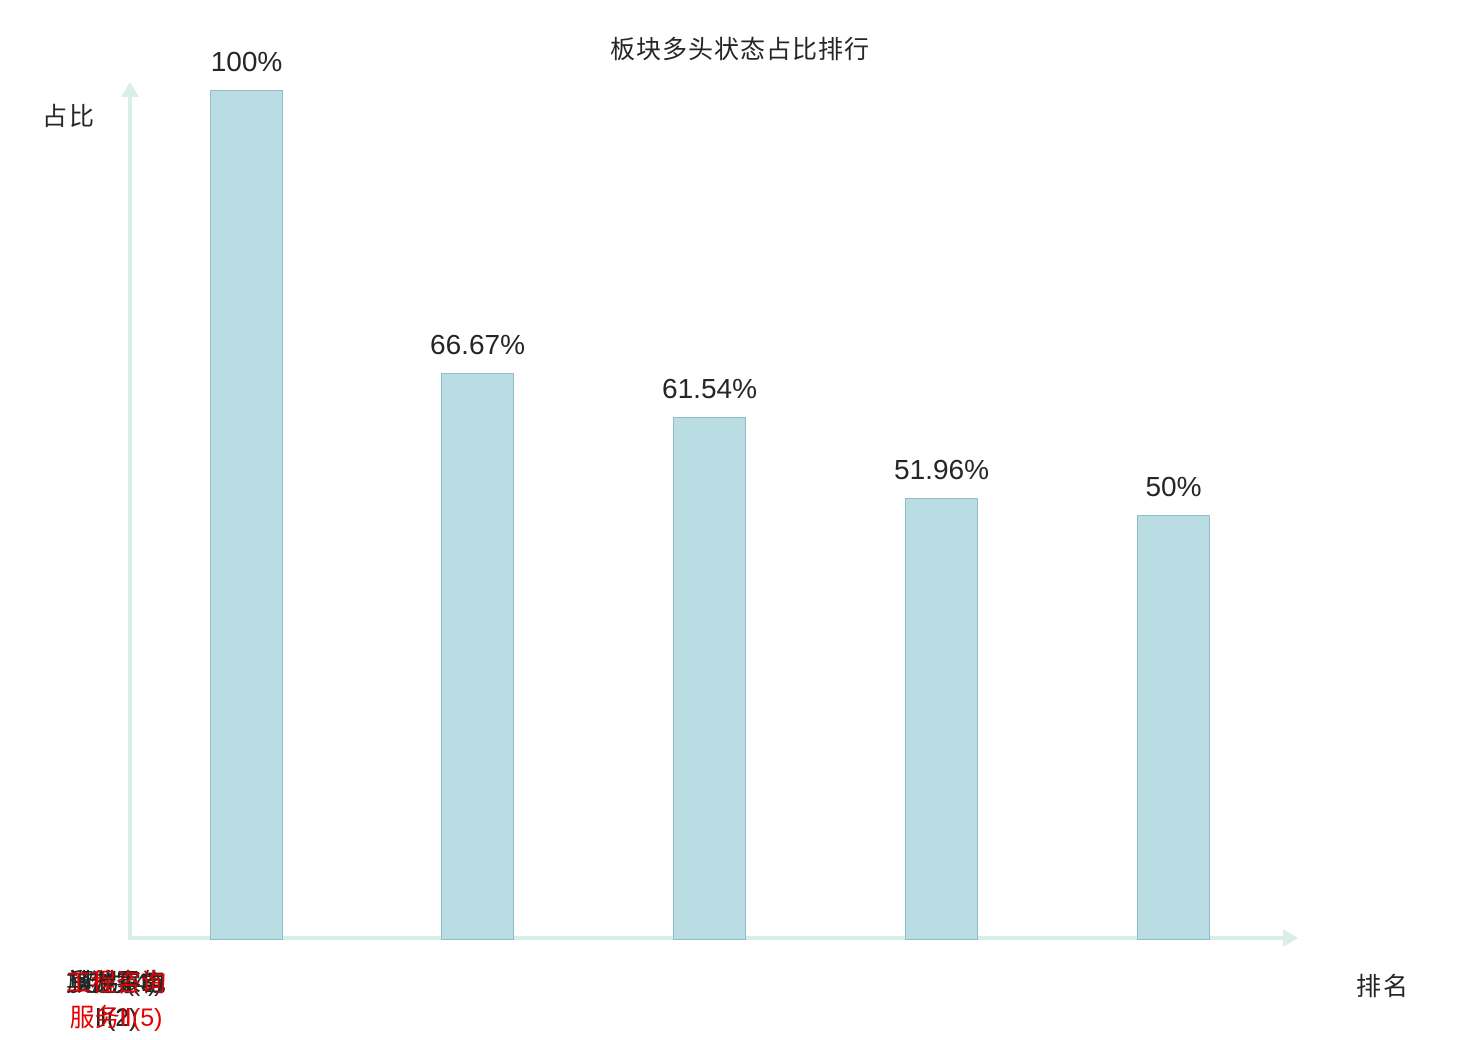 This screenshot has width=1480, height=1040. I want to click on bar-column-4: 51.96%, so click(941, 697).